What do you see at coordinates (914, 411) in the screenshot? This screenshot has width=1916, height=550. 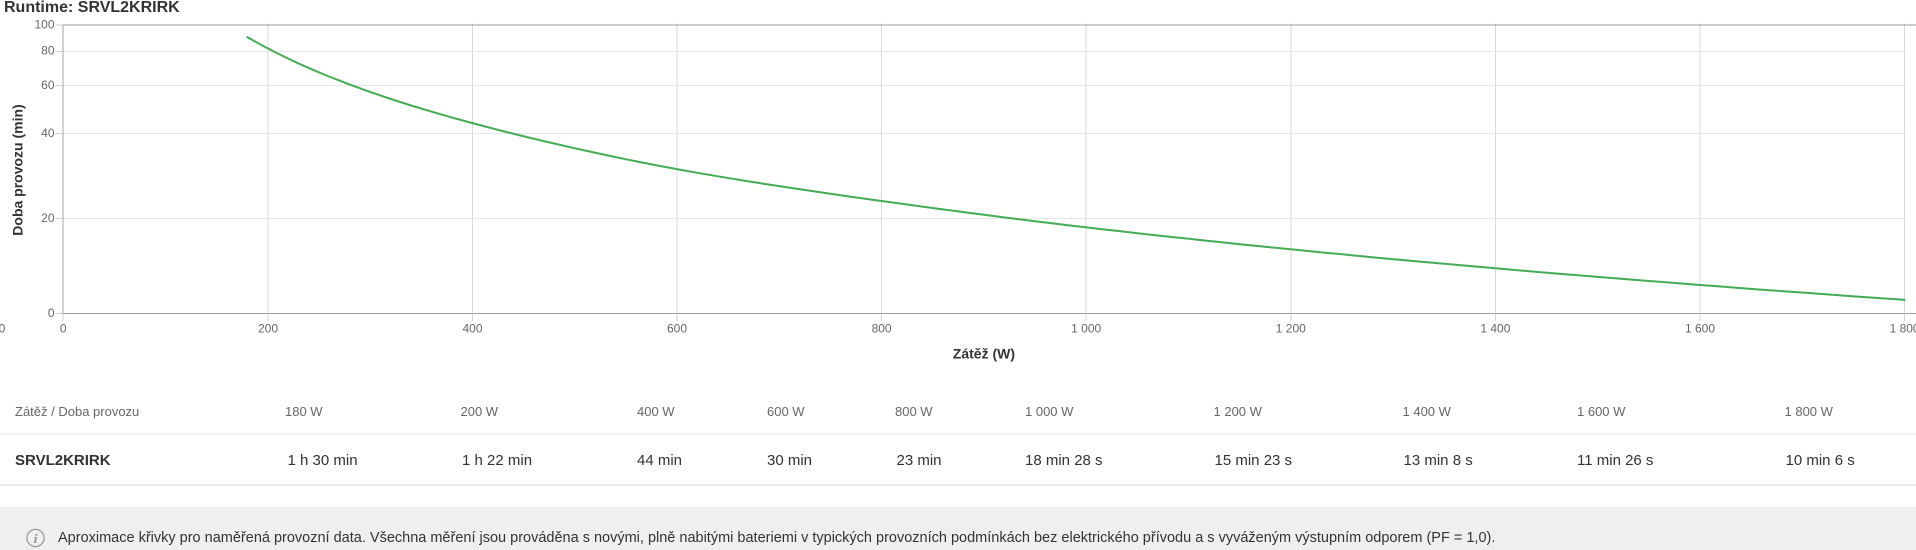 I see `svg-text: 800 W` at bounding box center [914, 411].